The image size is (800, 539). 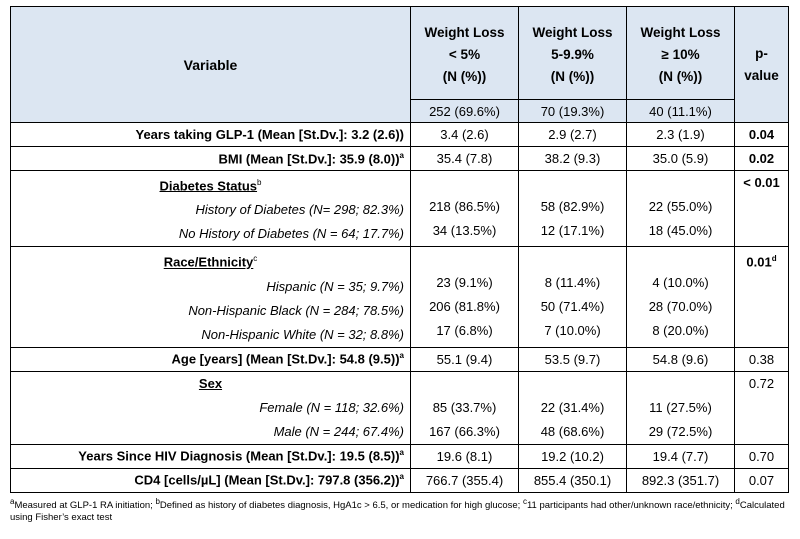 I want to click on group-n-ge10: 40 (11.1%), so click(x=680, y=111).